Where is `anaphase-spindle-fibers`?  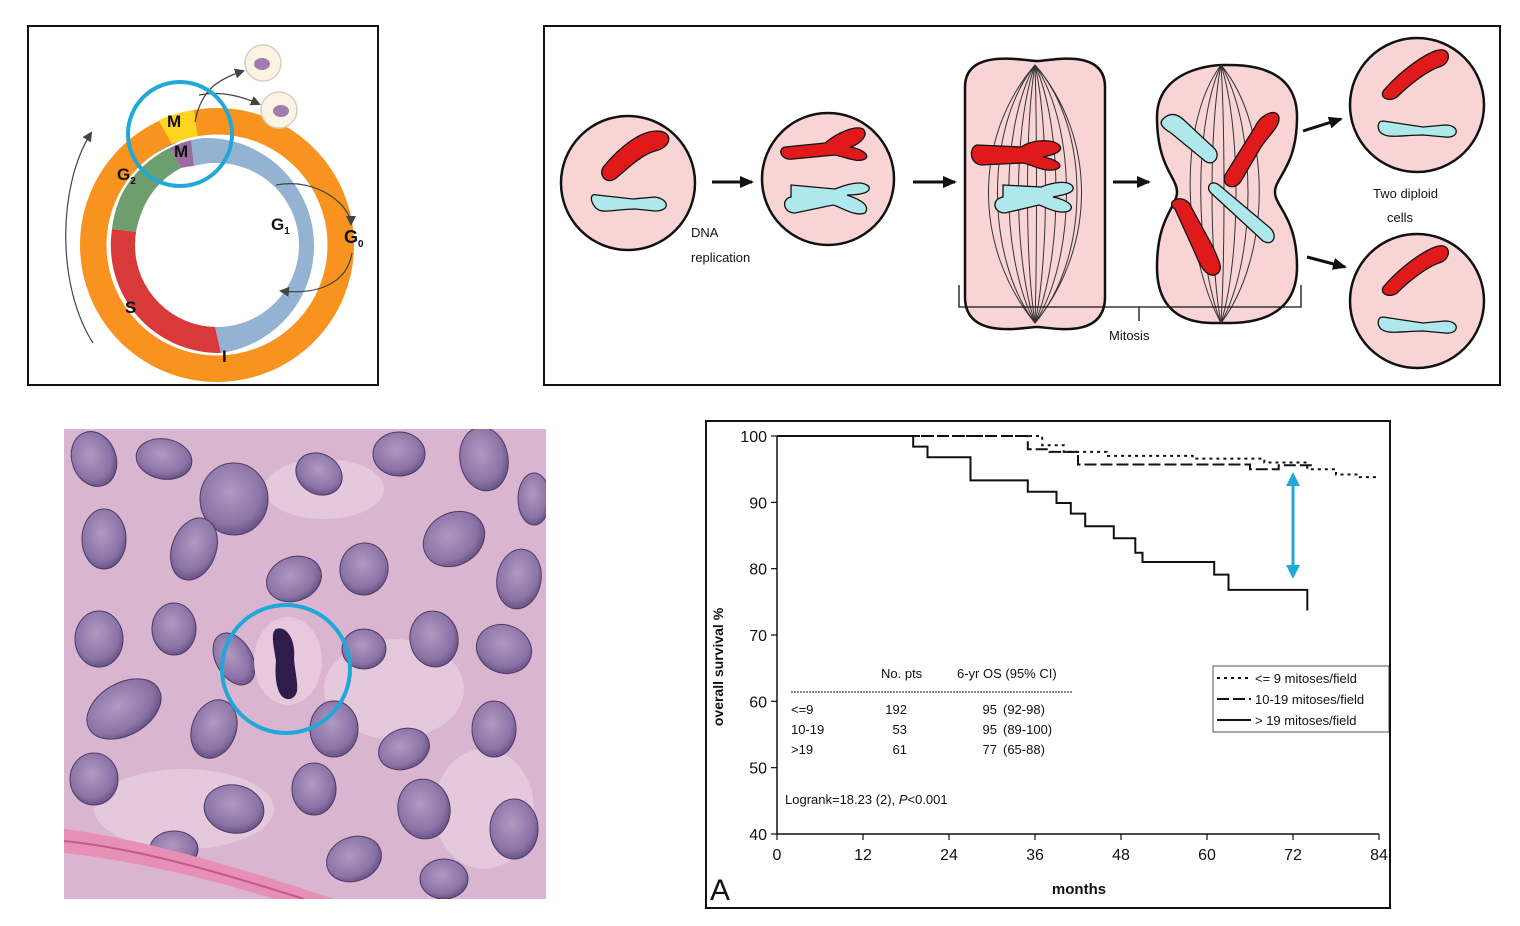
anaphase-spindle-fibers is located at coordinates (1224, 194).